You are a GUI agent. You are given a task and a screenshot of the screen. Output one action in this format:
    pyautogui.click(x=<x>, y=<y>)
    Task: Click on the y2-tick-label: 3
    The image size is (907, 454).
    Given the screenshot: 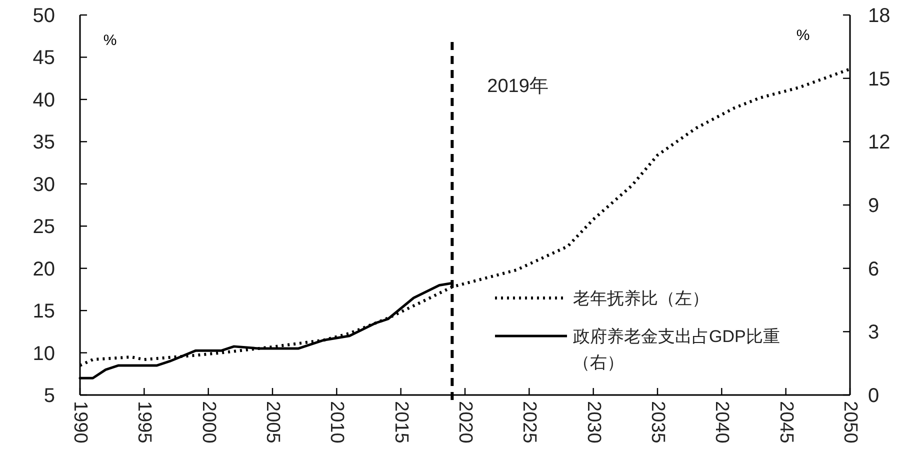 What is the action you would take?
    pyautogui.click(x=874, y=333)
    